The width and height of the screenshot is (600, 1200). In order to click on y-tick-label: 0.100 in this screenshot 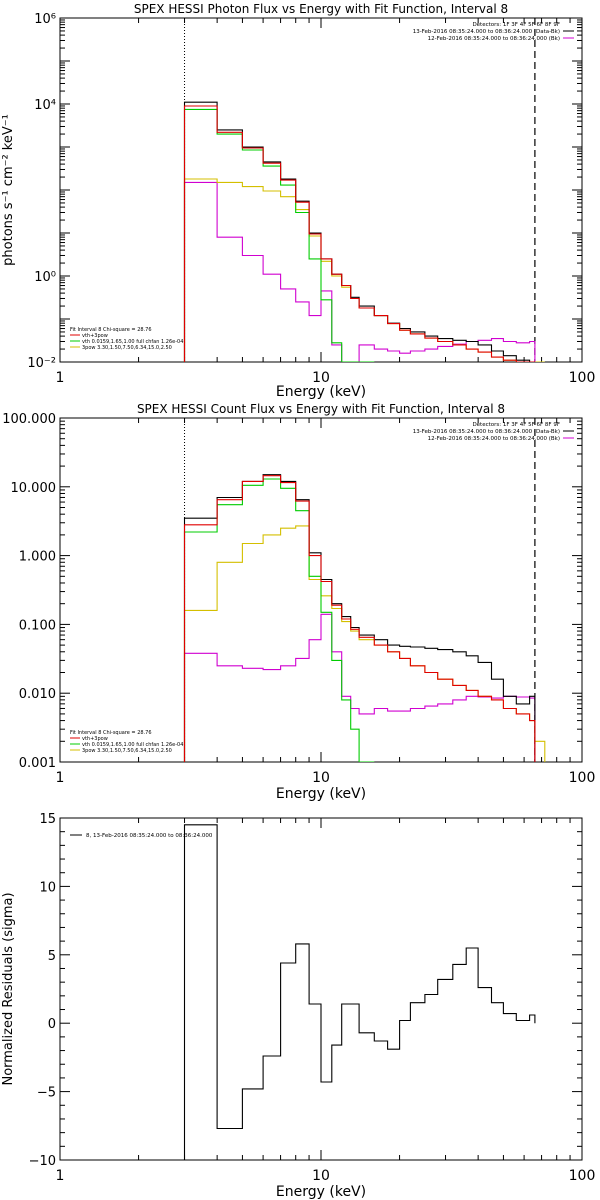, I will do `click(37, 625)`.